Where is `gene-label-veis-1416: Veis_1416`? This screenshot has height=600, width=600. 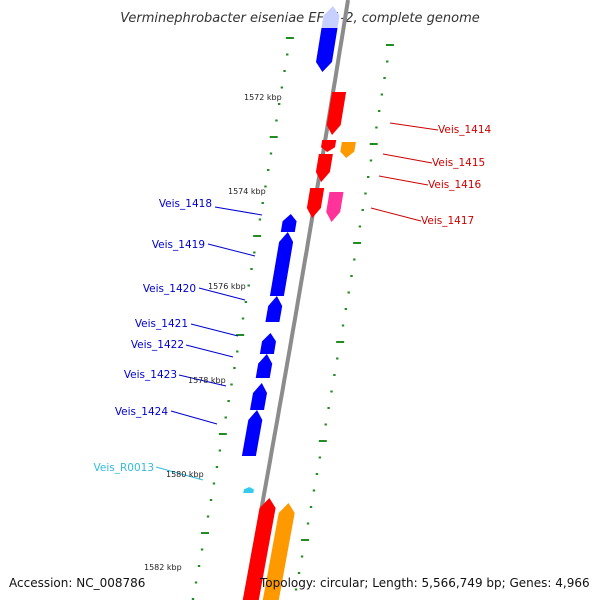 gene-label-veis-1416: Veis_1416 is located at coordinates (455, 185).